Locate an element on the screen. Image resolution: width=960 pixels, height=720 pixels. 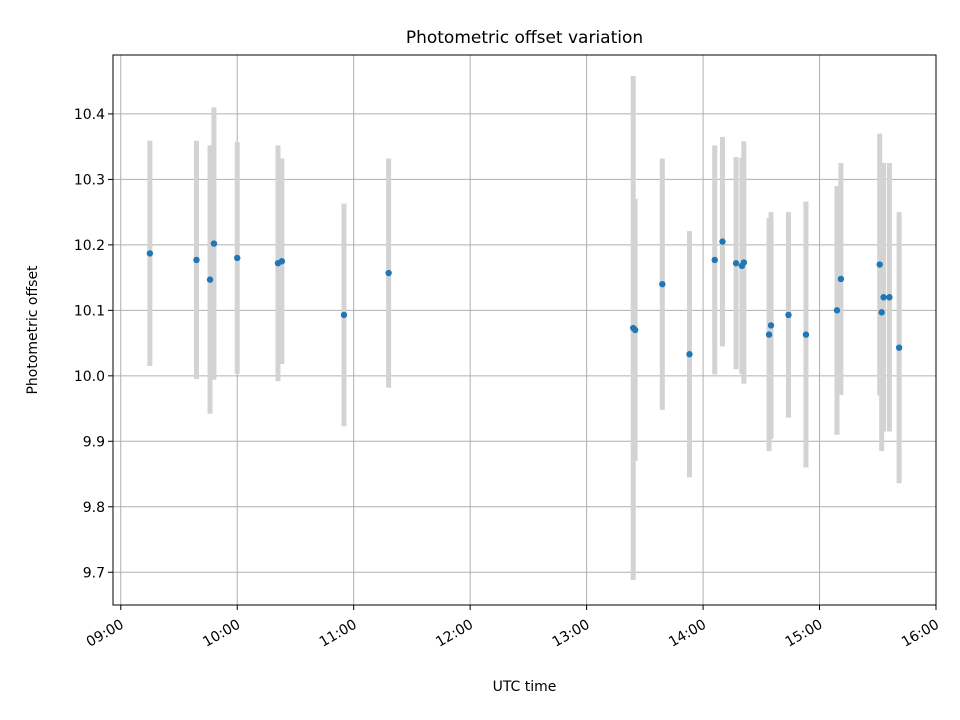
y-axis-label: Photometric offset is located at coordinates (33, 330).